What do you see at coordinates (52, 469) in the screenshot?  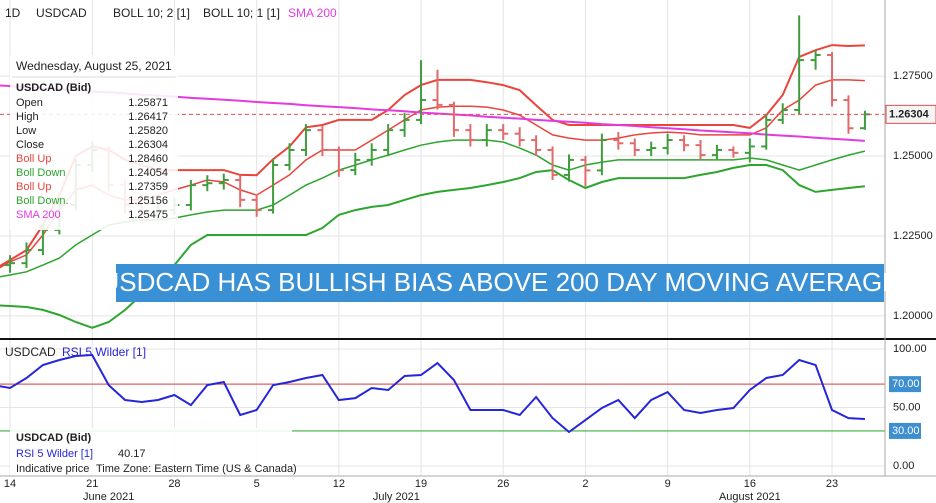 I see `rsi-info-note: Indicative price` at bounding box center [52, 469].